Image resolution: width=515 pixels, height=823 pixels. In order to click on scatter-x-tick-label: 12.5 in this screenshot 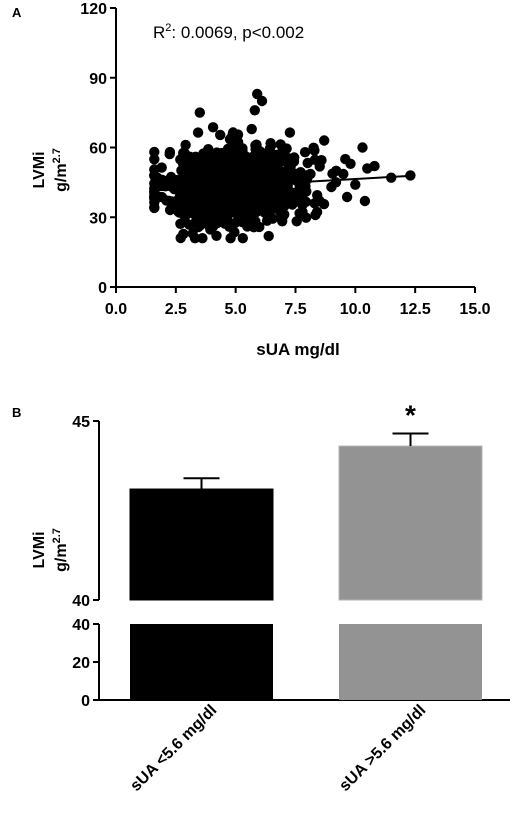, I will do `click(415, 309)`.